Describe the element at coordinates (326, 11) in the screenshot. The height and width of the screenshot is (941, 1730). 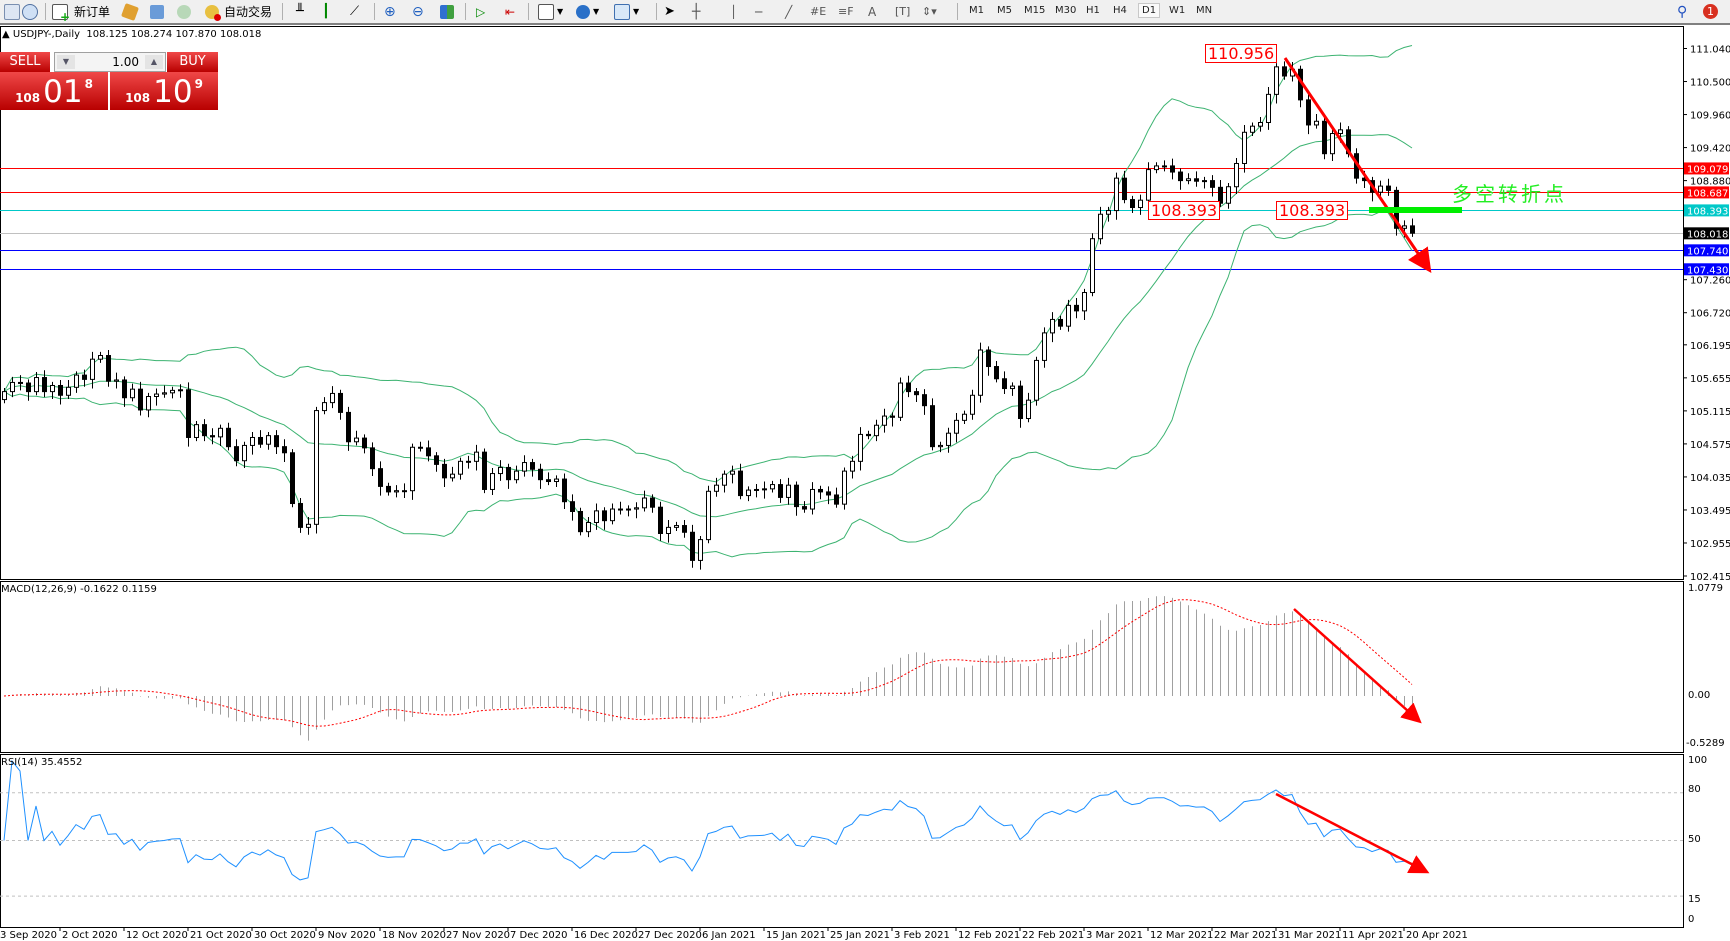
I see `candlestick-icon: ┃` at that location.